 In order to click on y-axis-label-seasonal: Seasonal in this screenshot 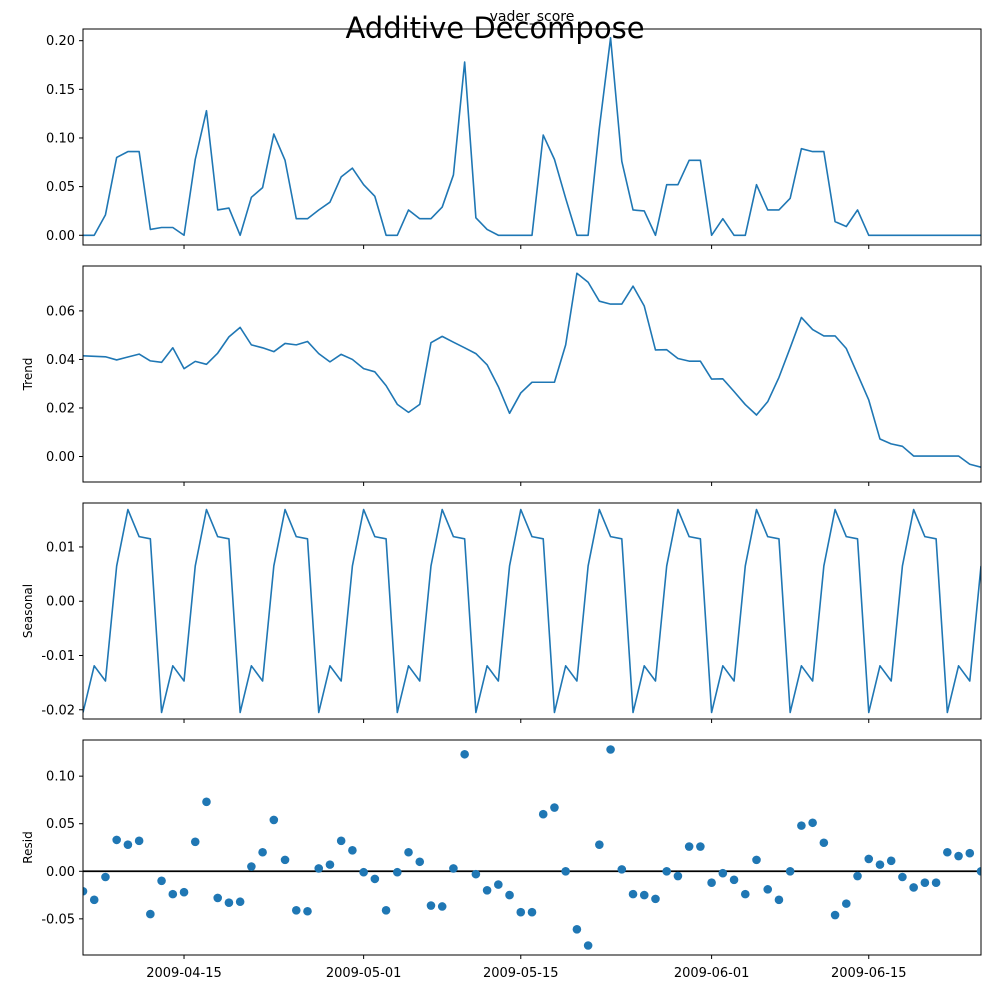, I will do `click(28, 611)`.